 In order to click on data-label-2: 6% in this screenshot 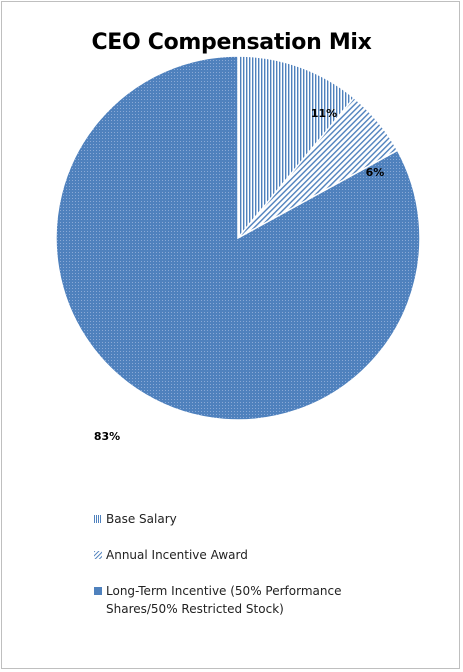, I will do `click(375, 172)`.